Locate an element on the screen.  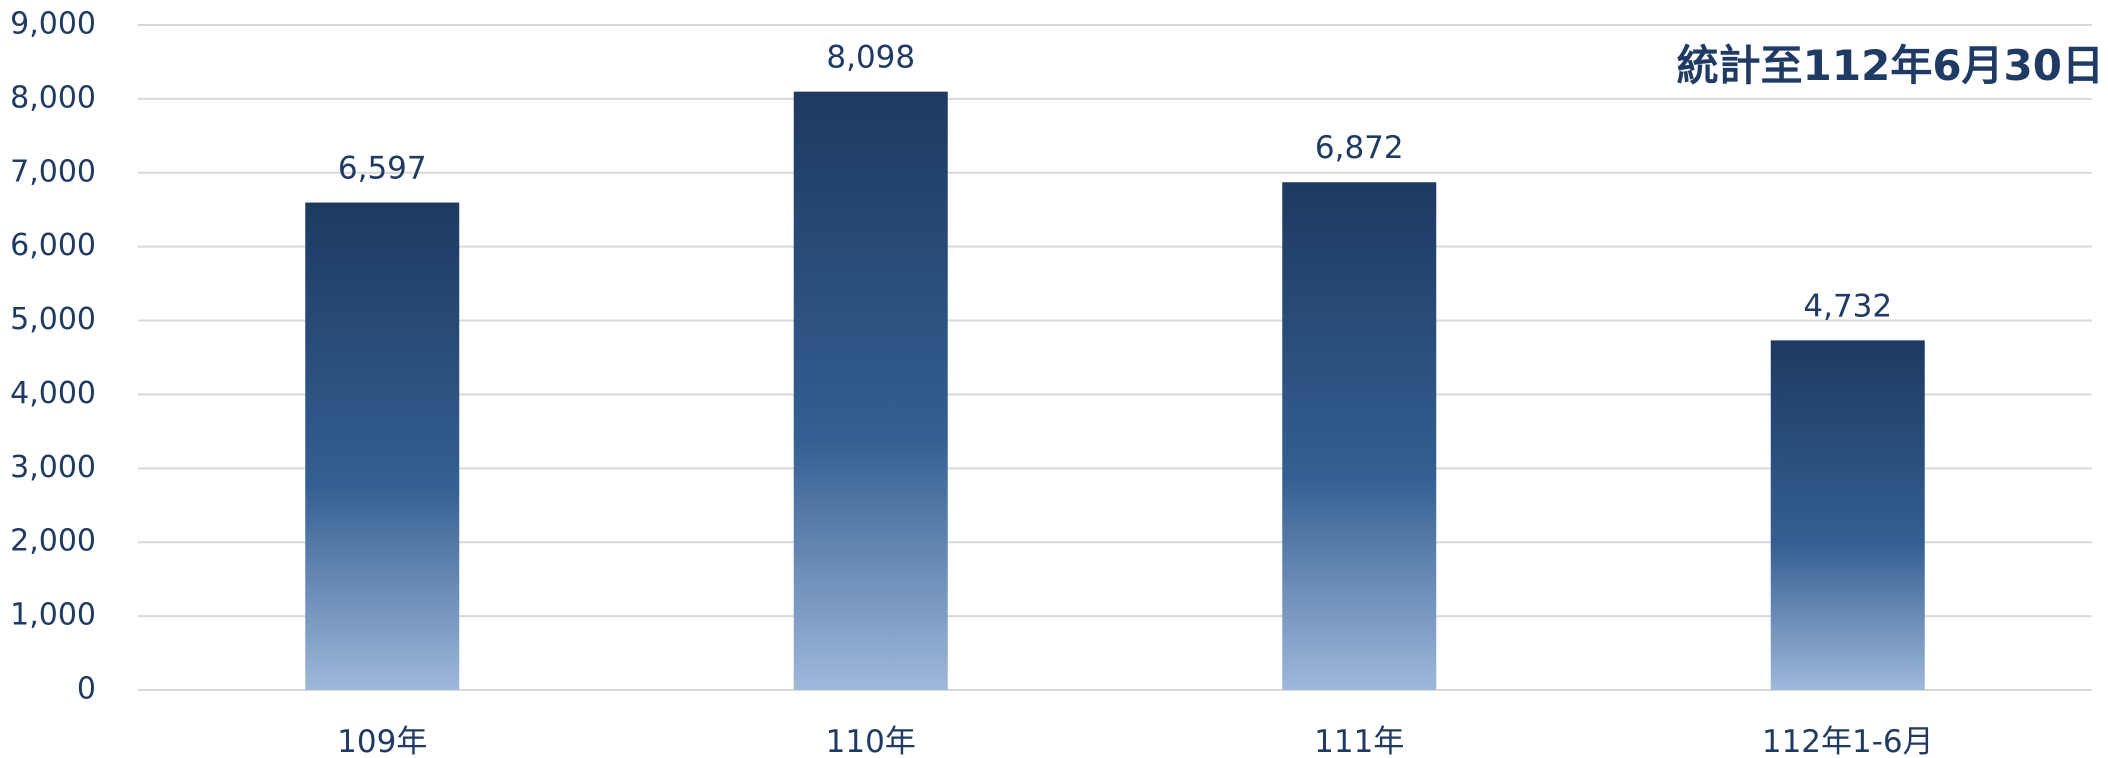
data-label: 6,872 is located at coordinates (1359, 148).